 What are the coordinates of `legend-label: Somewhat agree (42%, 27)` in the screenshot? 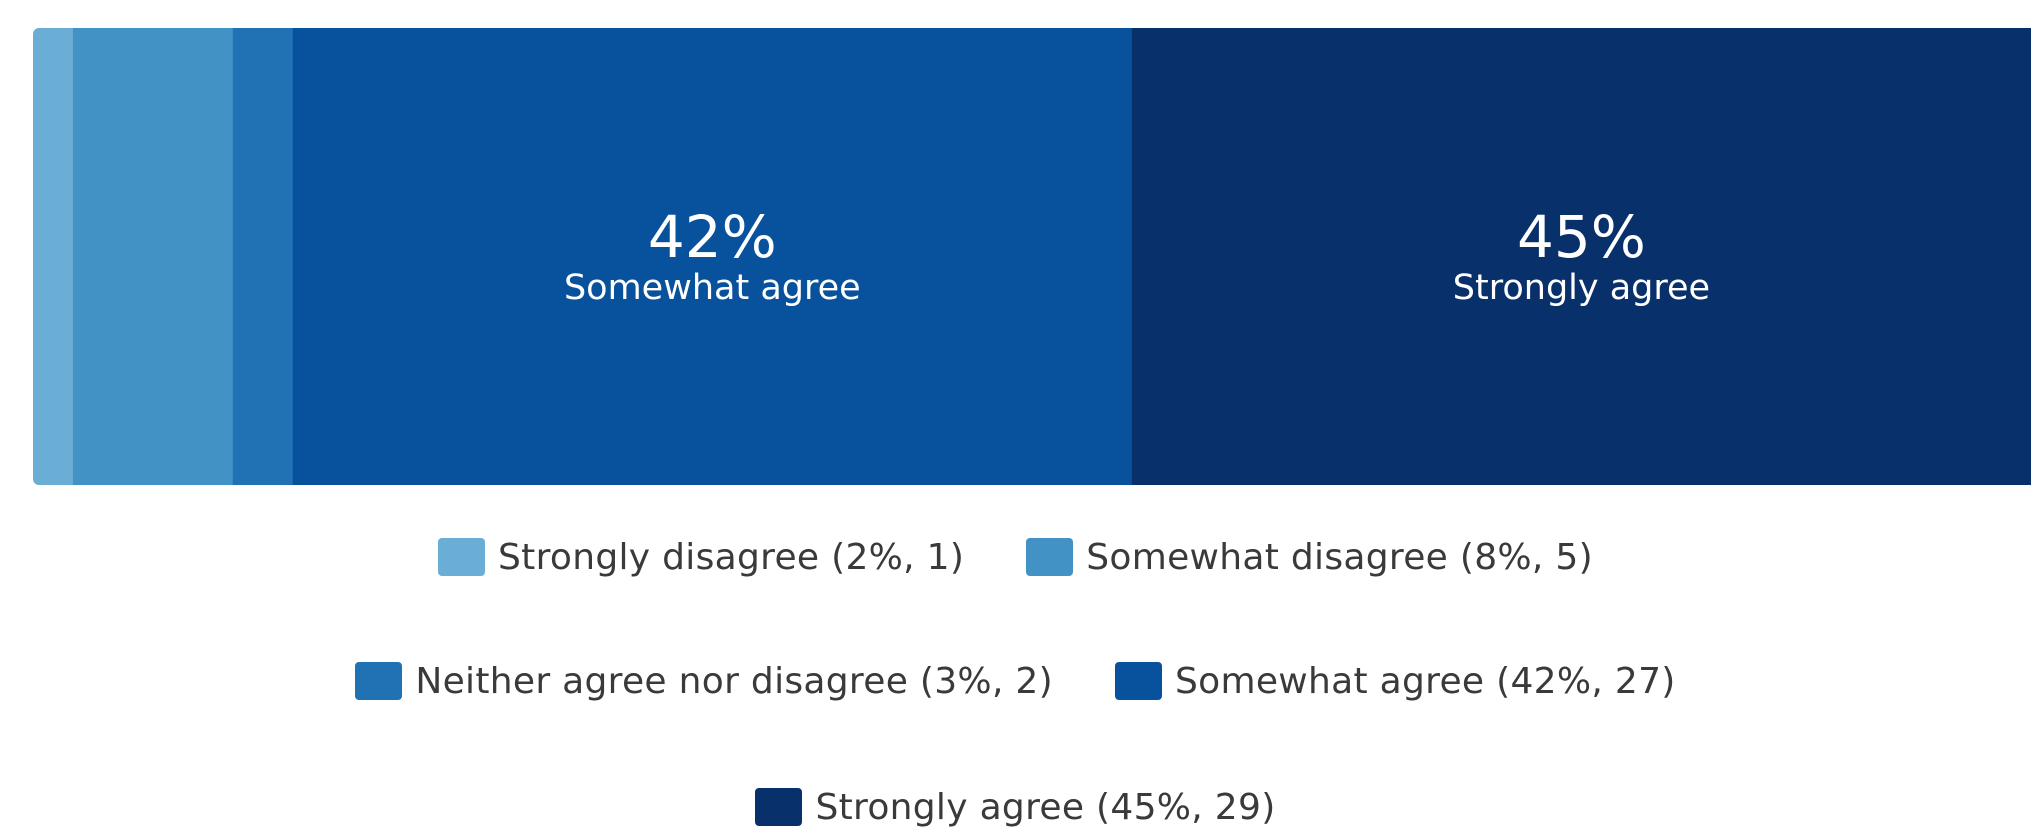 It's located at (1425, 681).